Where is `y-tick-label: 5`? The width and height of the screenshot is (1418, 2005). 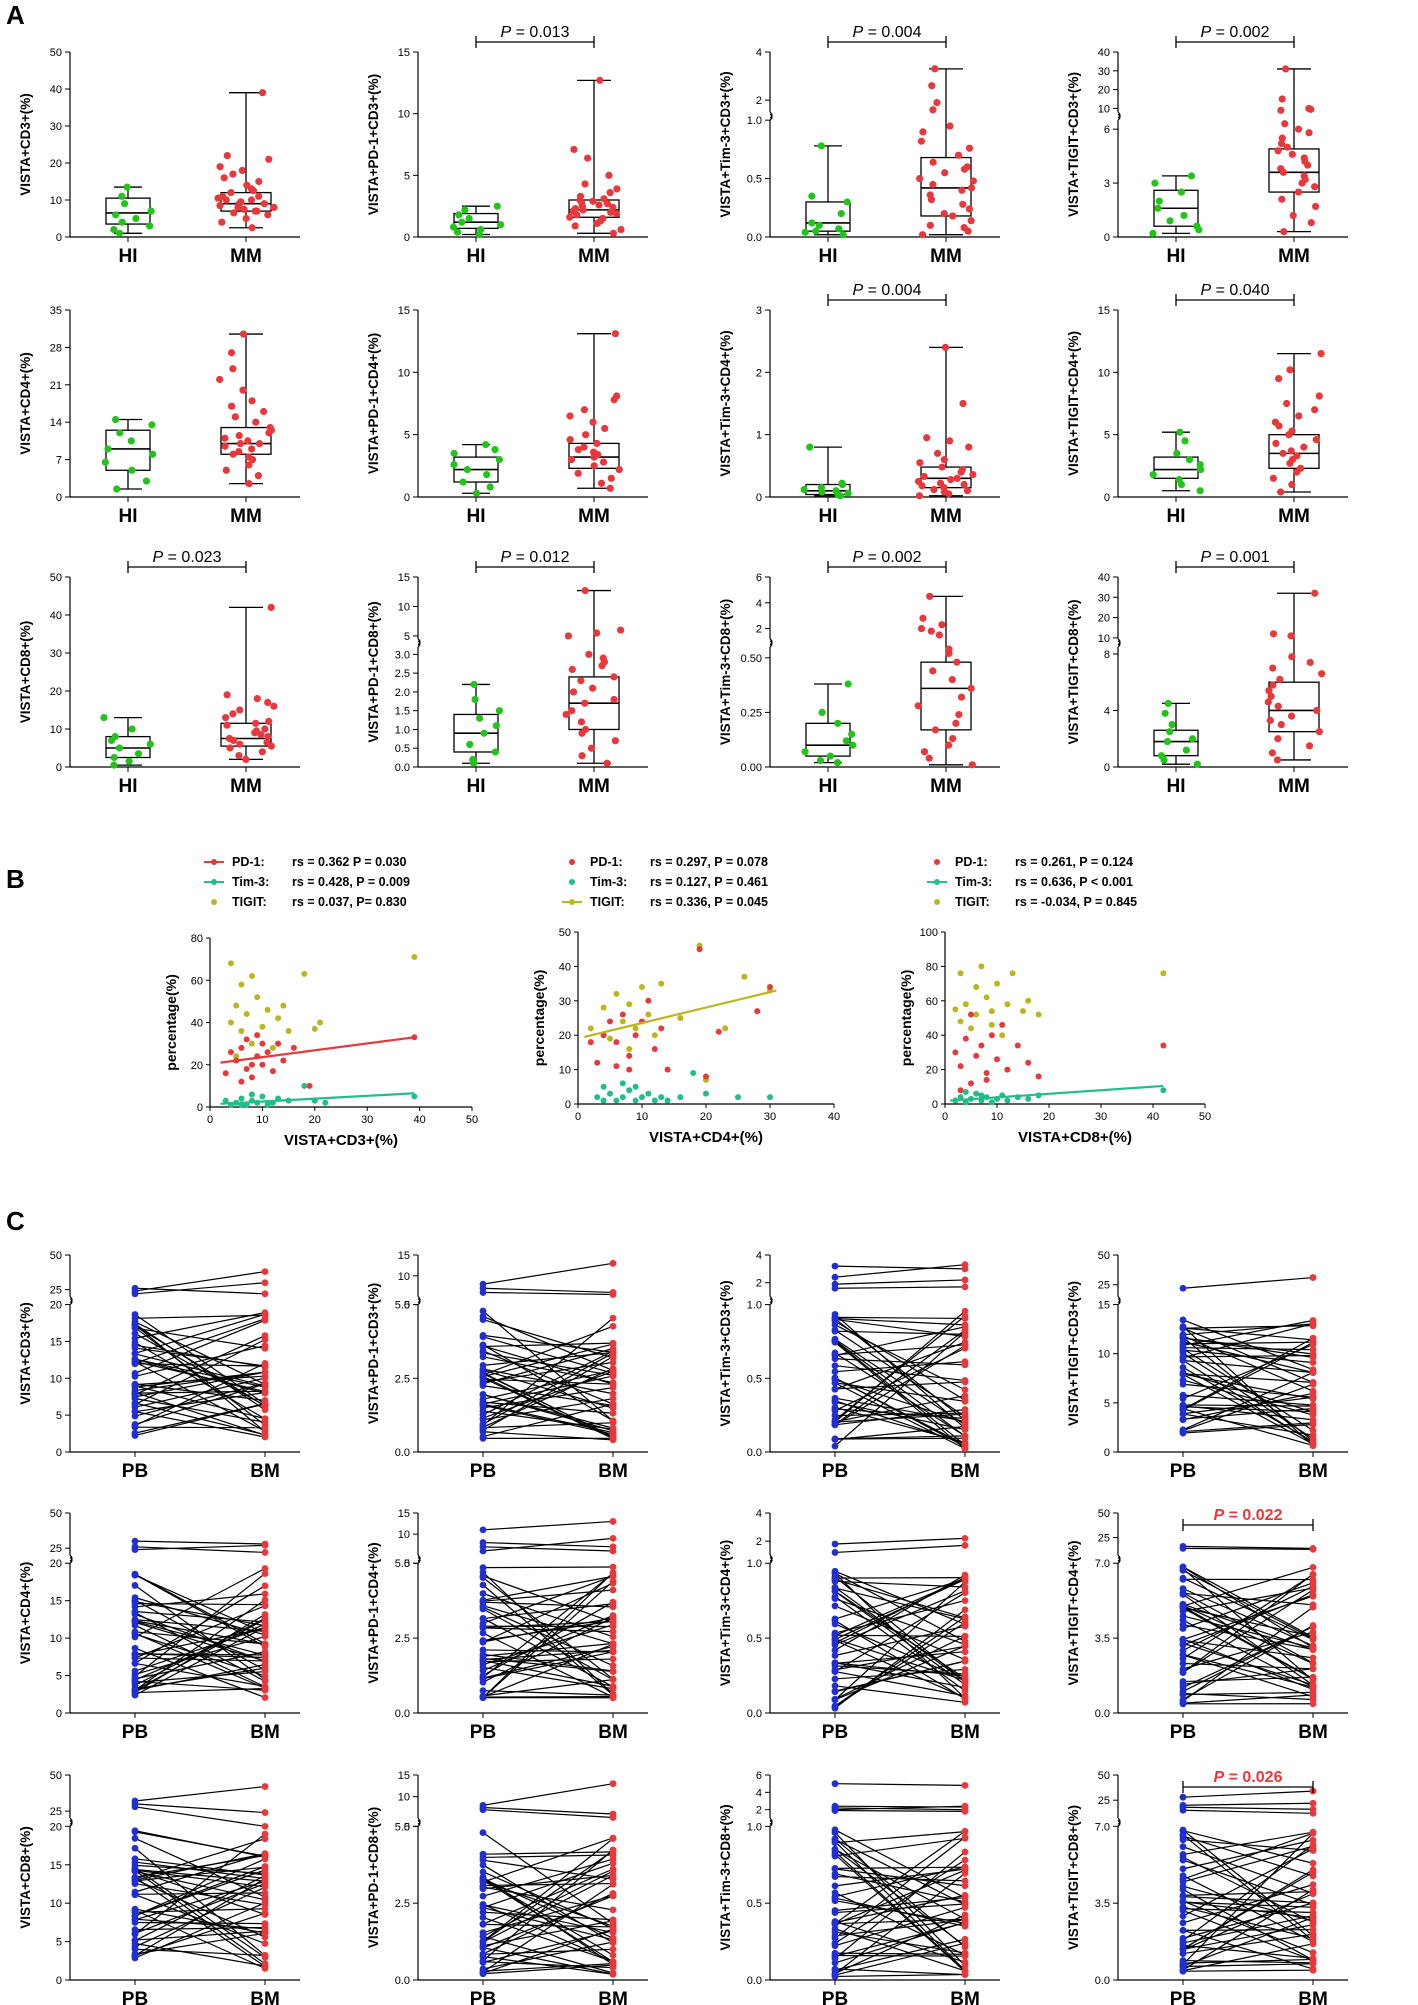
y-tick-label: 5 is located at coordinates (407, 1564).